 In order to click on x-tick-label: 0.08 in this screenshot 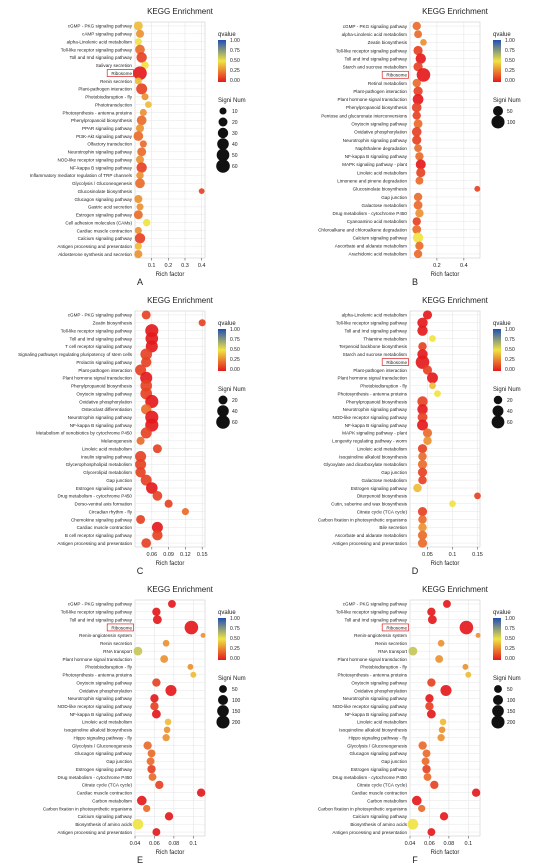, I will do `click(174, 844)`.